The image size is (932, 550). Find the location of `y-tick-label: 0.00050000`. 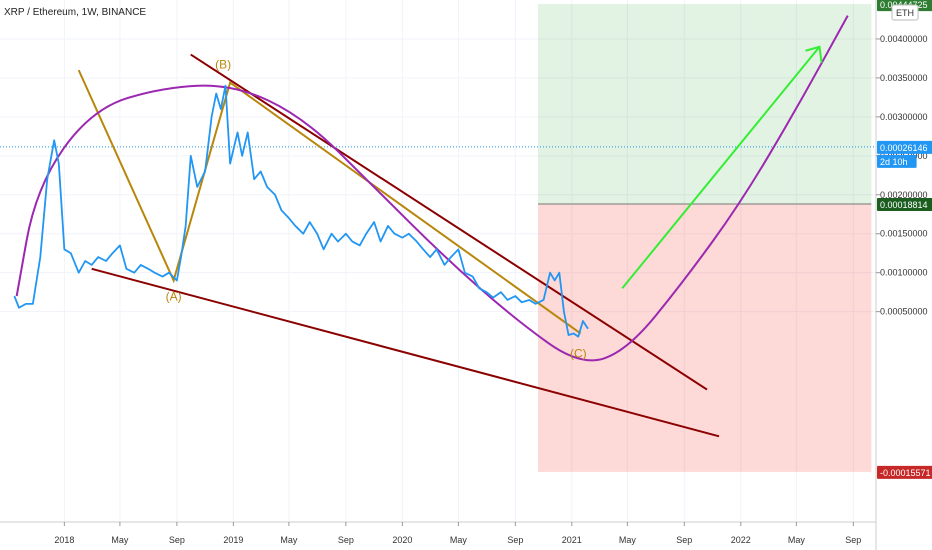

y-tick-label: 0.00050000 is located at coordinates (904, 312).